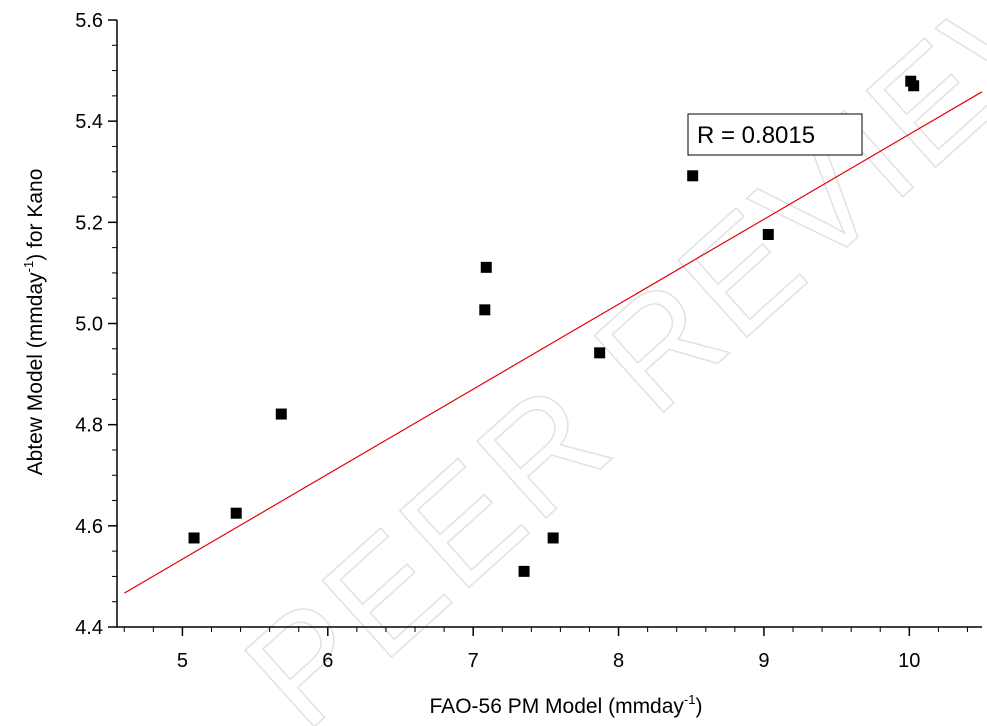 This screenshot has height=726, width=987. I want to click on x-axis-title: FAO-56 PM Model (mmday-1), so click(566, 705).